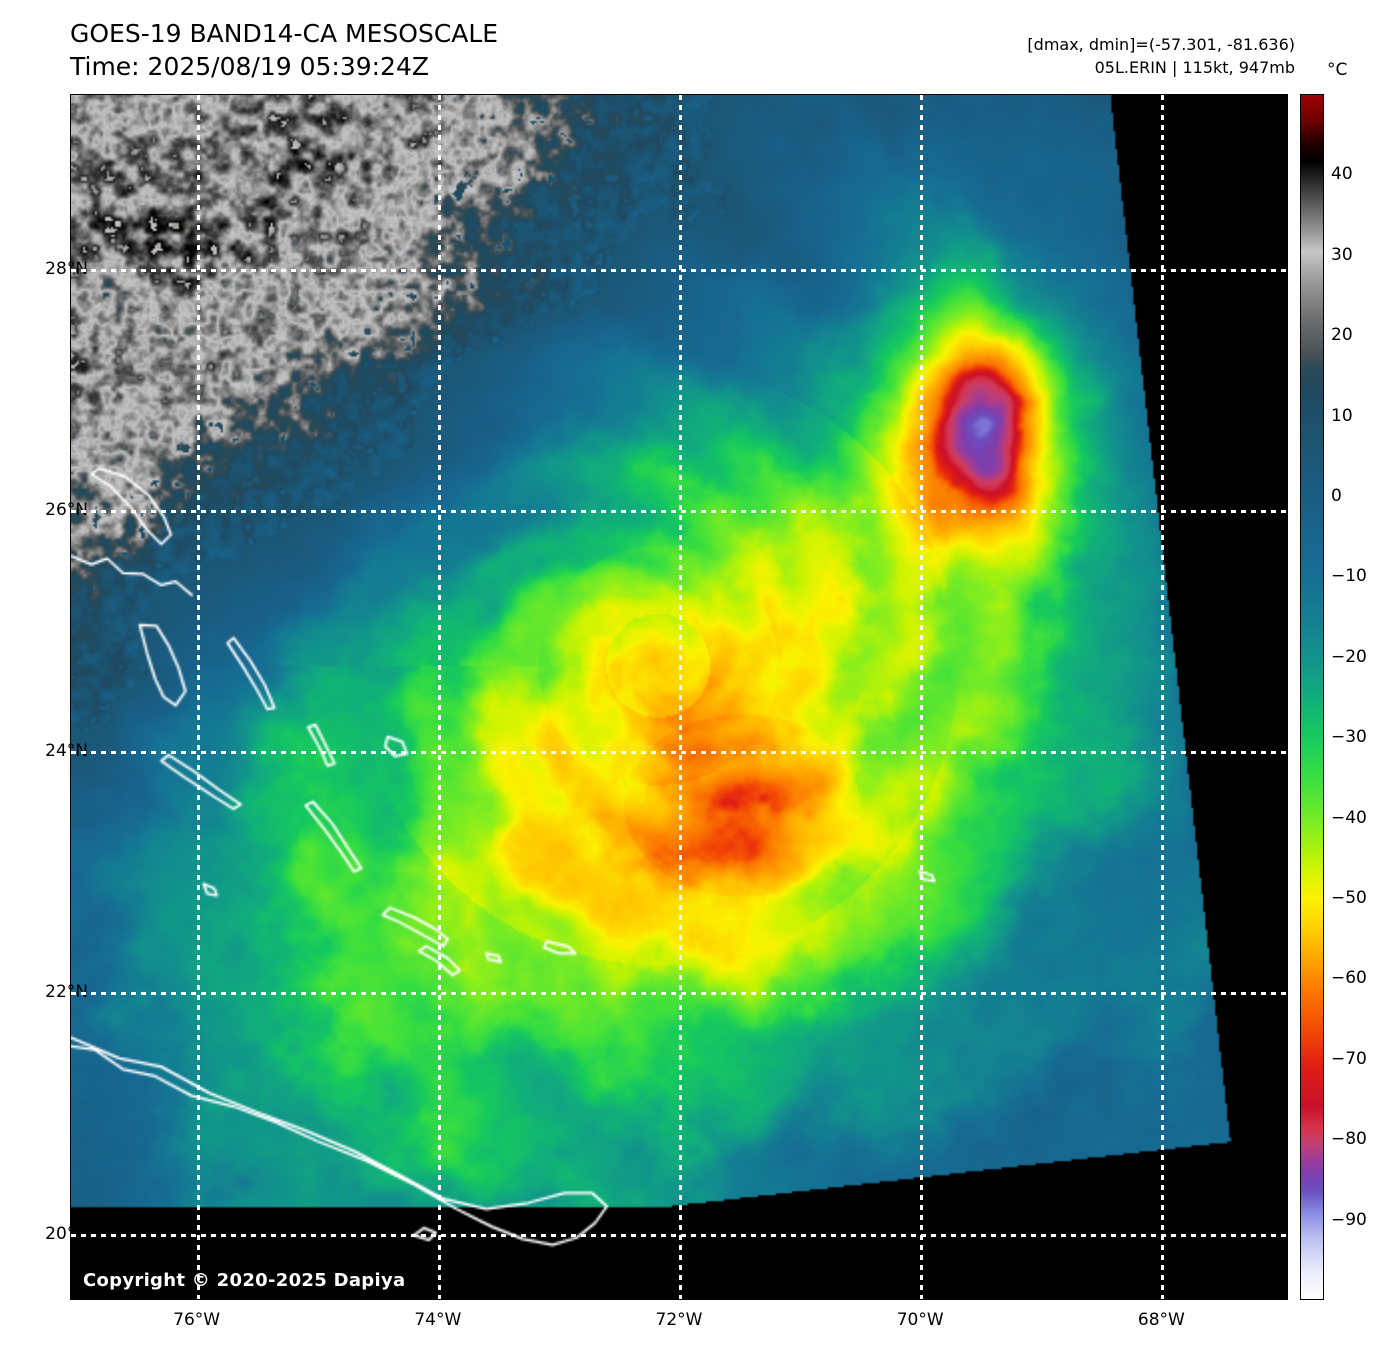 The image size is (1390, 1359). Describe the element at coordinates (1342, 335) in the screenshot. I see `colorbar-tick-label: 20` at that location.